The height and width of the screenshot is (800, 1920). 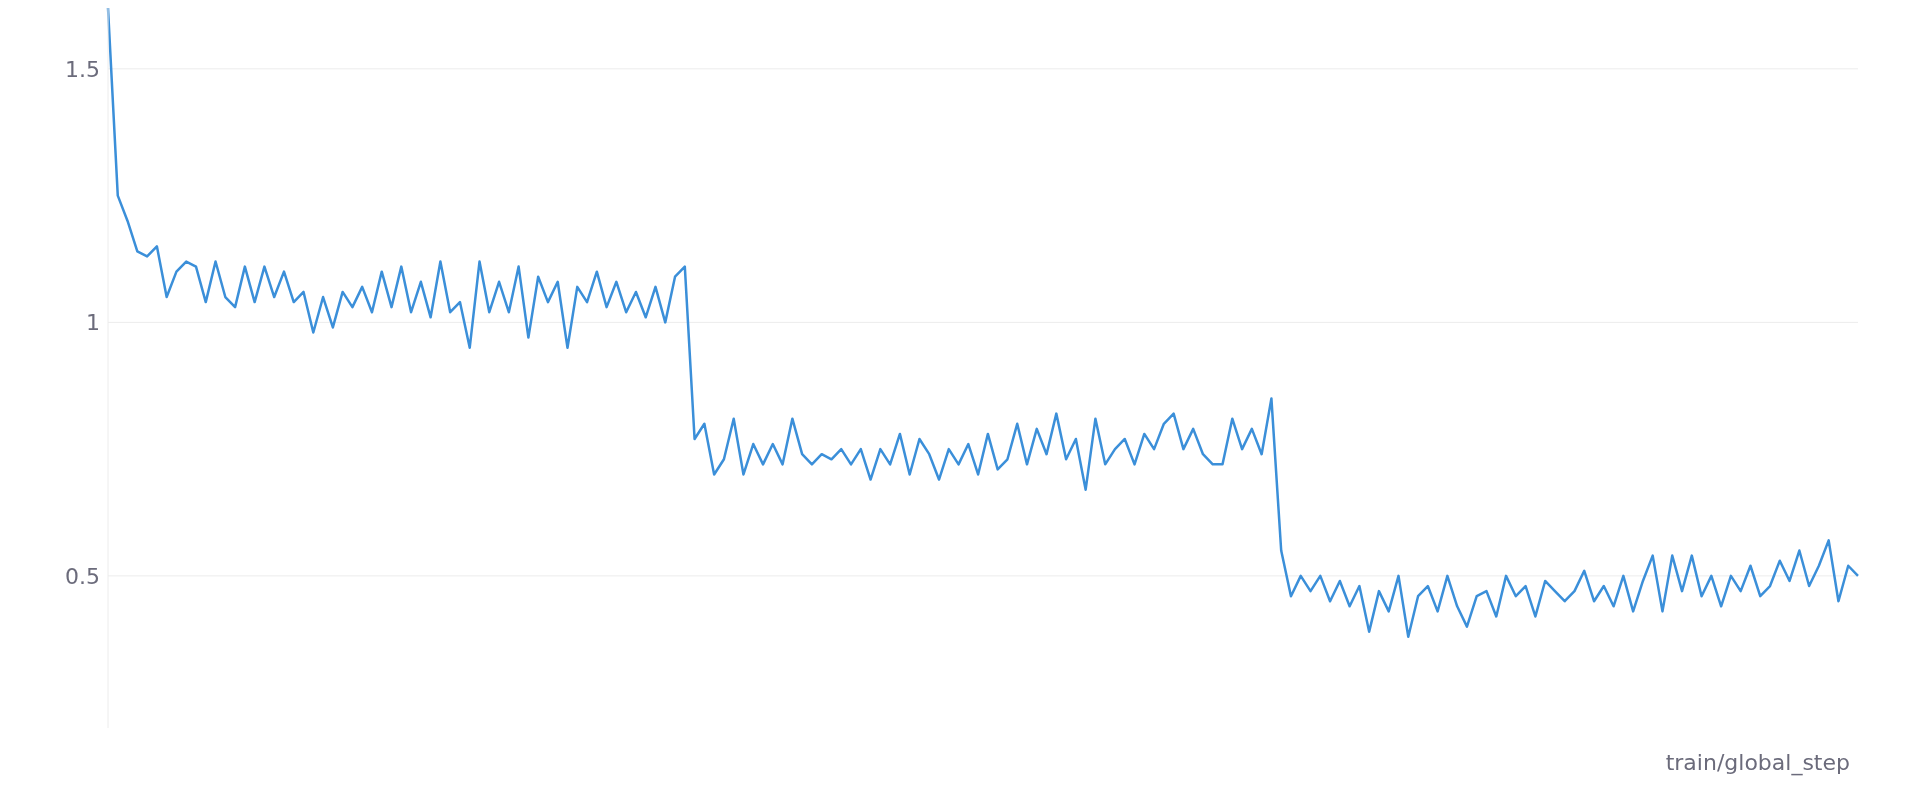 What do you see at coordinates (82, 69) in the screenshot?
I see `y-tick-label: 1.5` at bounding box center [82, 69].